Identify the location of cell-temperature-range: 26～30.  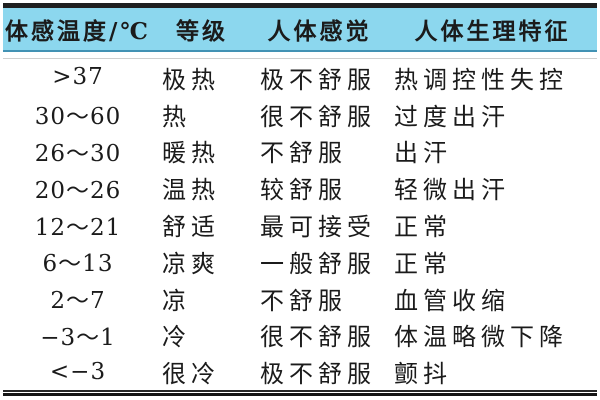
(78, 153).